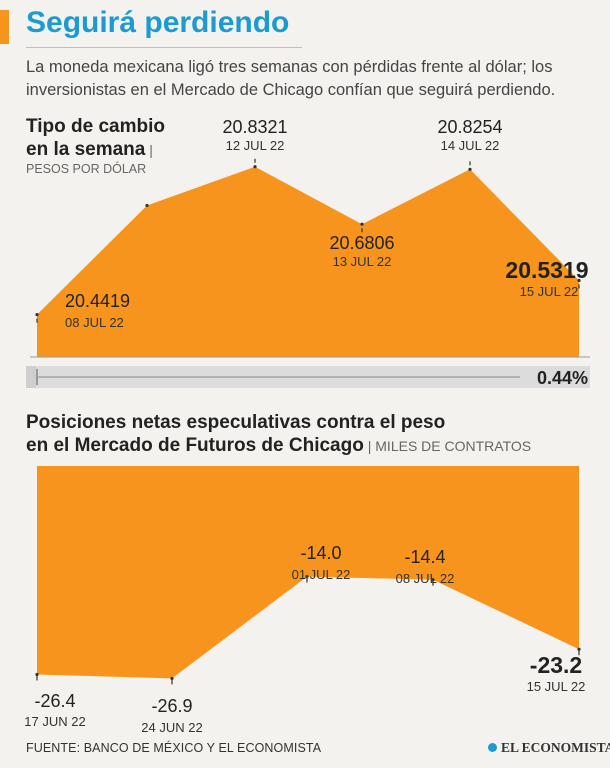 Image resolution: width=610 pixels, height=768 pixels. What do you see at coordinates (86, 169) in the screenshot?
I see `chart1-units: PESOS POR DÓLAR` at bounding box center [86, 169].